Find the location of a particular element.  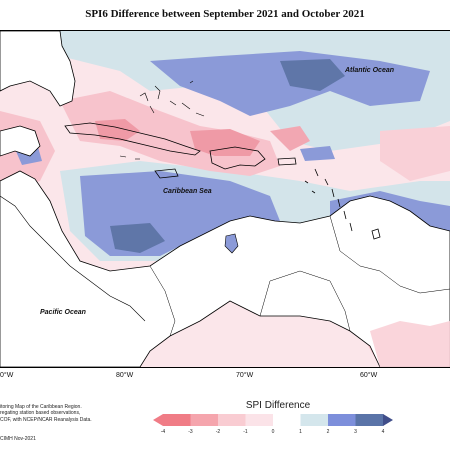

lake-maracaibo is located at coordinates (231, 243).